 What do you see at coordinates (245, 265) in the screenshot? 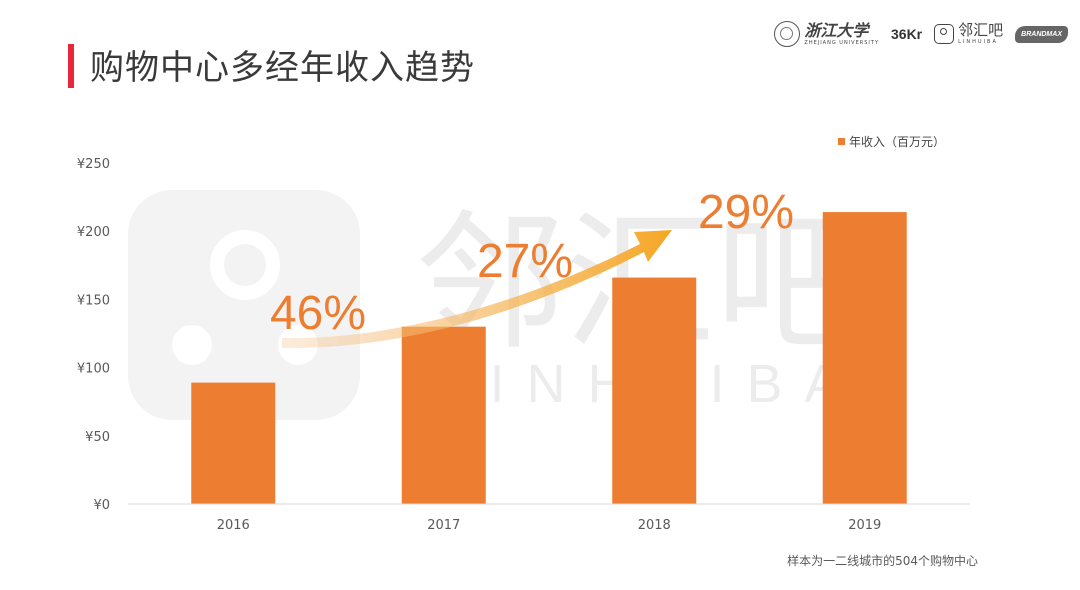
I see `watermark-circle-top` at bounding box center [245, 265].